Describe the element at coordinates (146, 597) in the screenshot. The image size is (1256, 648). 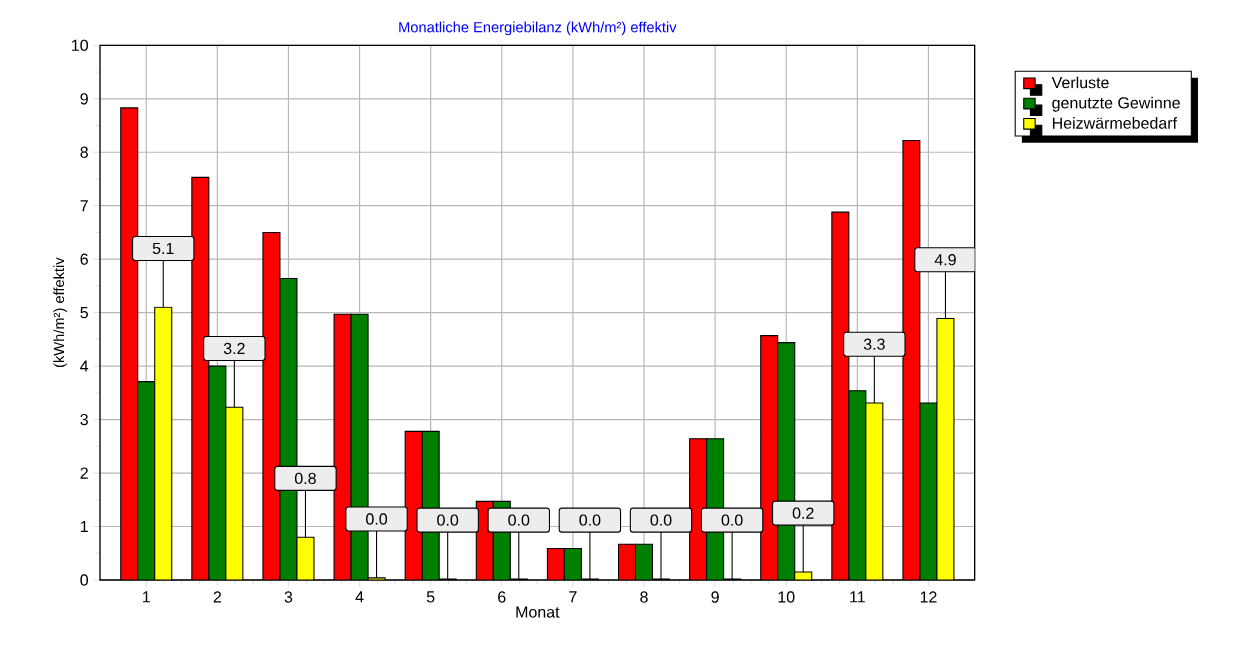
I see `x-tick-label: 1` at that location.